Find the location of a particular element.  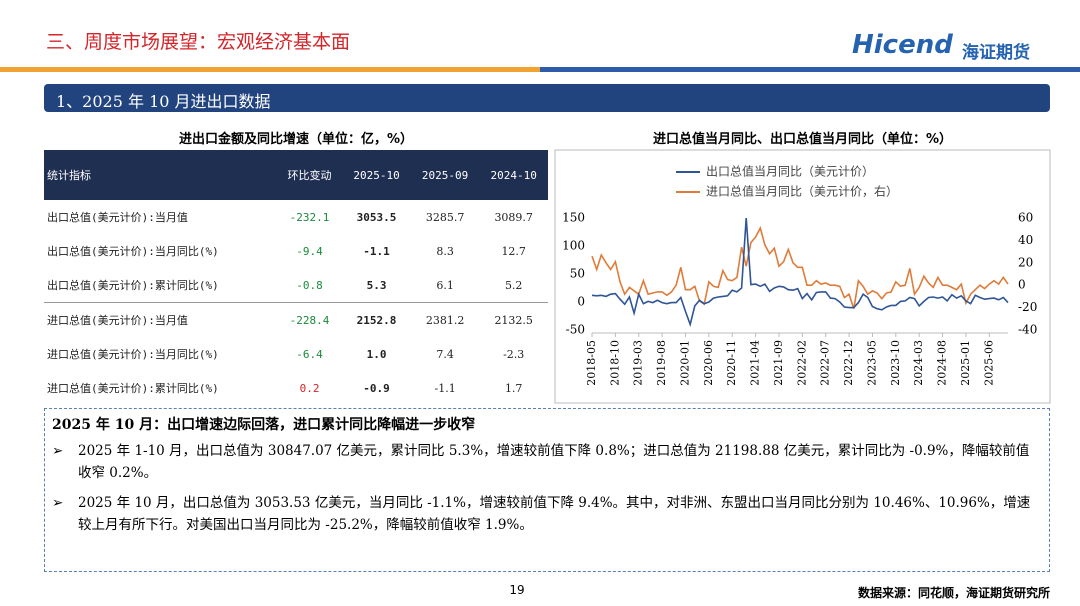

y2-tick-label: 60 is located at coordinates (1025, 218).